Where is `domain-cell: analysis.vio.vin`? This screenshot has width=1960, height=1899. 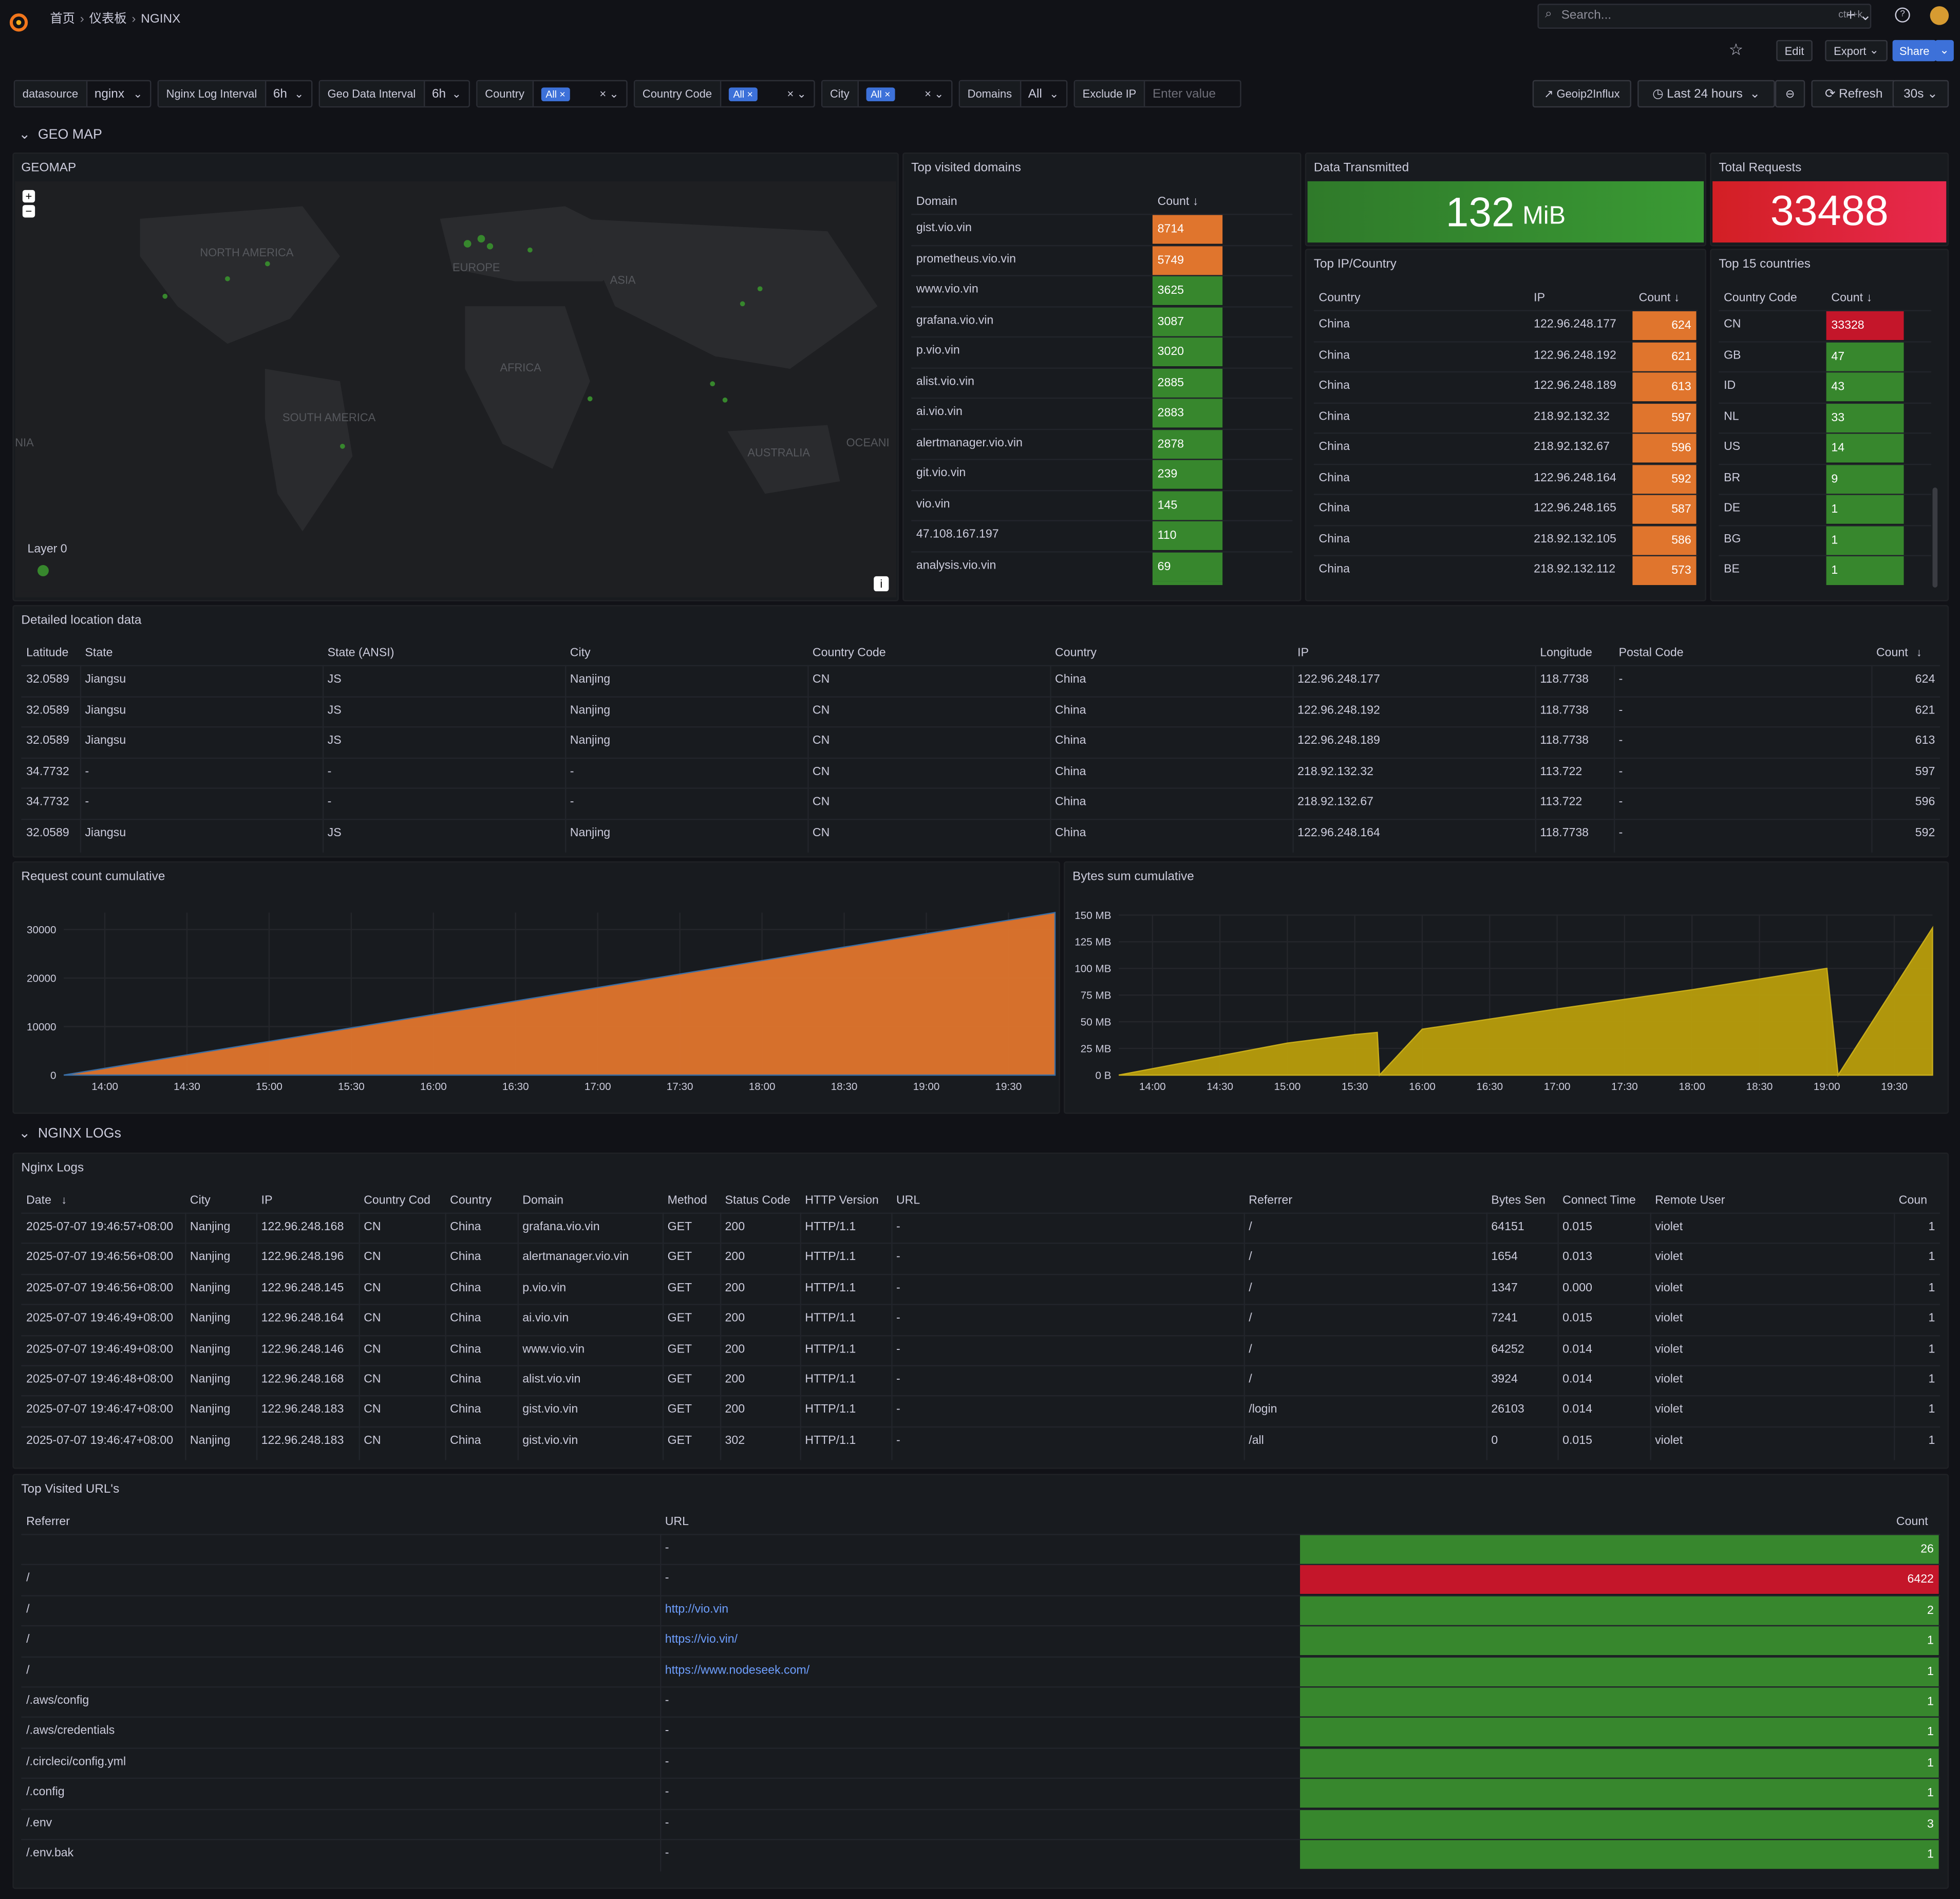 domain-cell: analysis.vio.vin is located at coordinates (956, 565).